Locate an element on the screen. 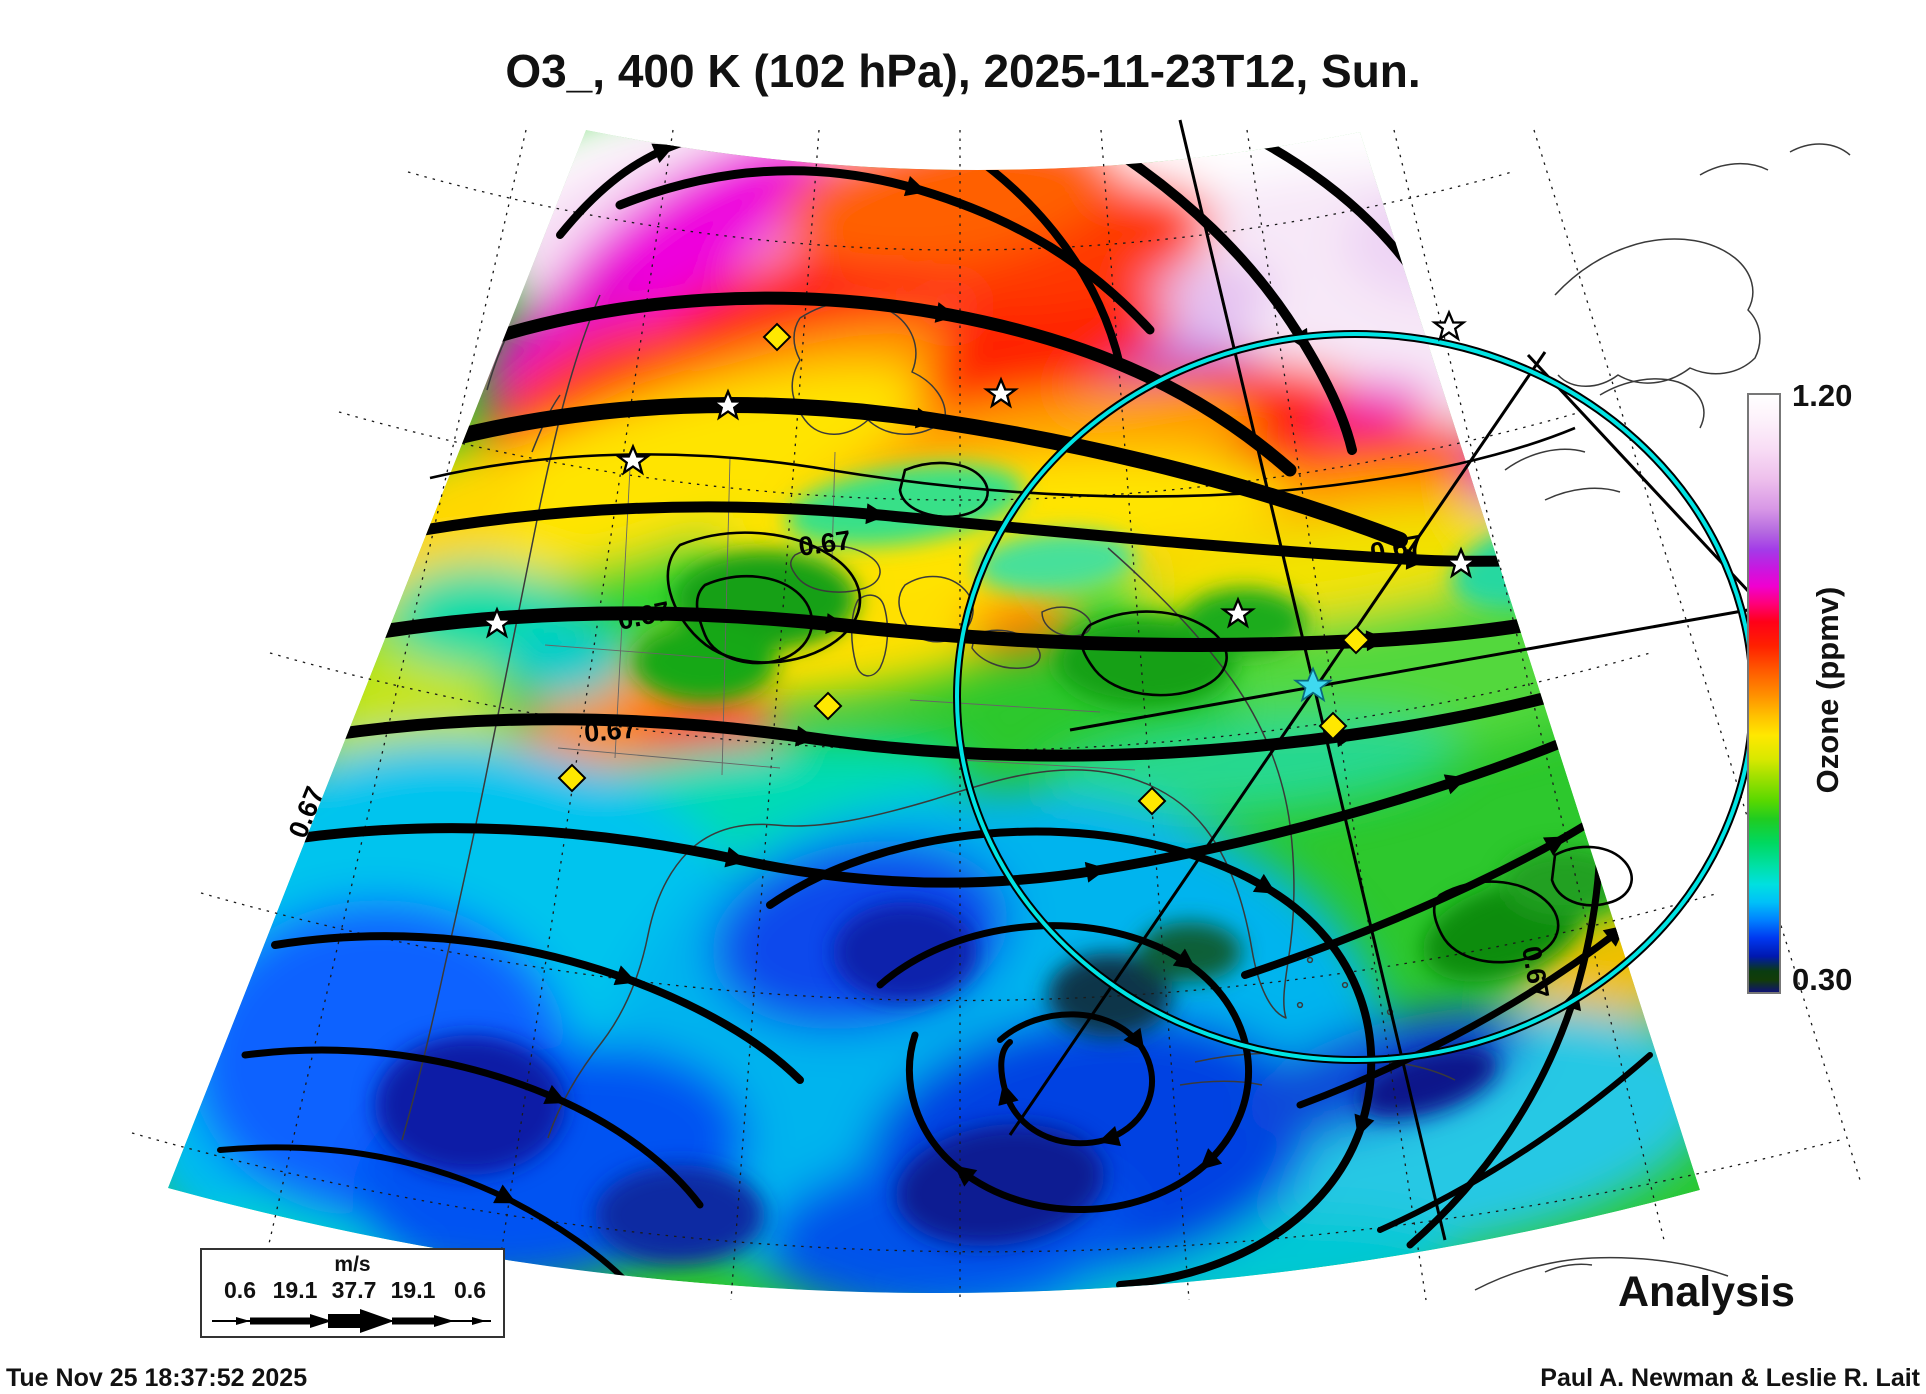 The height and width of the screenshot is (1394, 1926). analysis-label: Analysis is located at coordinates (1706, 1292).